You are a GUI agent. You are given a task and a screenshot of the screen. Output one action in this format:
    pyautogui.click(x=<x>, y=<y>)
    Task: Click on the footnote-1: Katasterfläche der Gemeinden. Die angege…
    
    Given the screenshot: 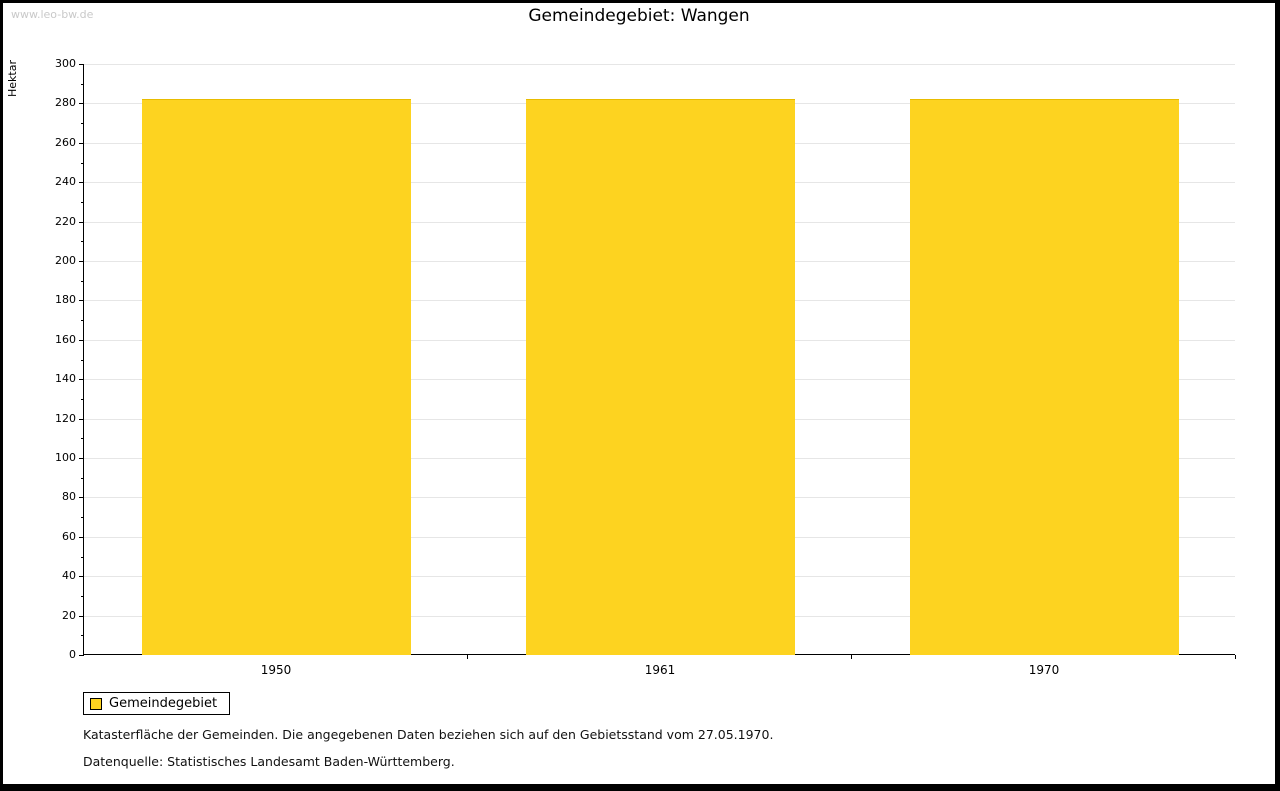 What is the action you would take?
    pyautogui.click(x=428, y=734)
    